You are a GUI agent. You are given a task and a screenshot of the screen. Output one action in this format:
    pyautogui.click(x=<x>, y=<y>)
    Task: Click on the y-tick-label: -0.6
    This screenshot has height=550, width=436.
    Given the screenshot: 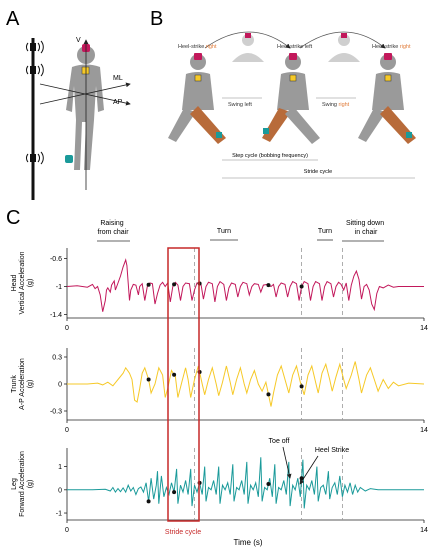 What is the action you would take?
    pyautogui.click(x=56, y=259)
    